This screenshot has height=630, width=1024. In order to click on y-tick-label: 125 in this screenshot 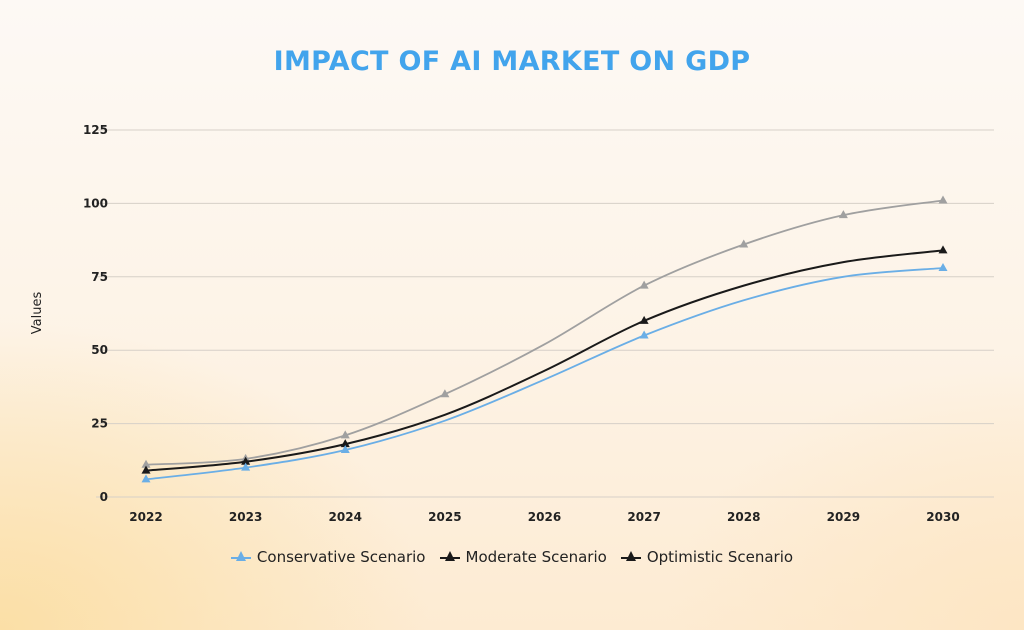, I will do `click(95, 130)`.